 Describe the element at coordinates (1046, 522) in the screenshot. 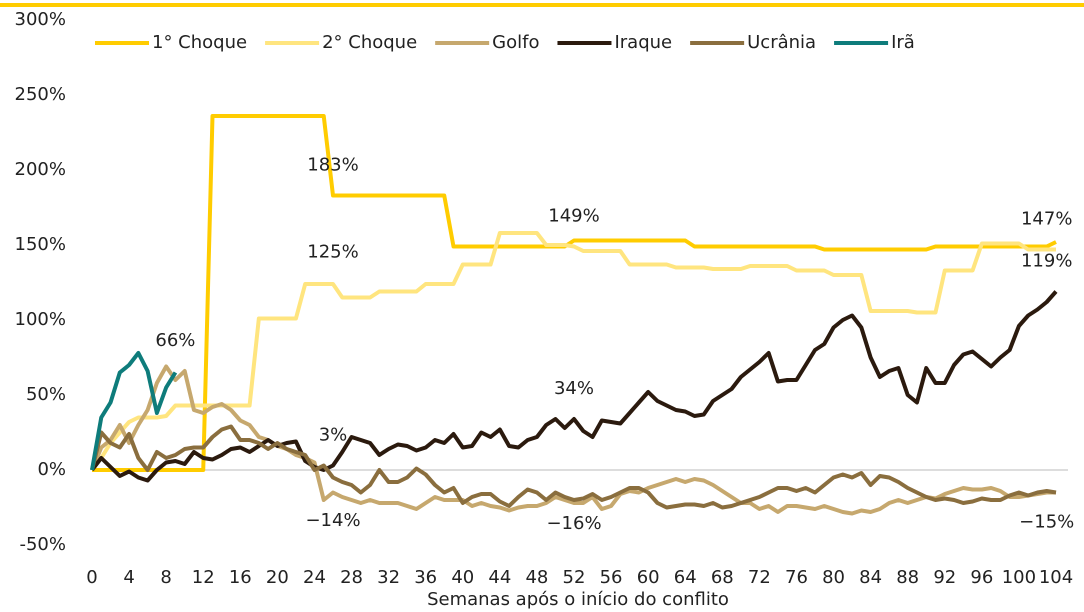

I see `data-label: −15%` at that location.